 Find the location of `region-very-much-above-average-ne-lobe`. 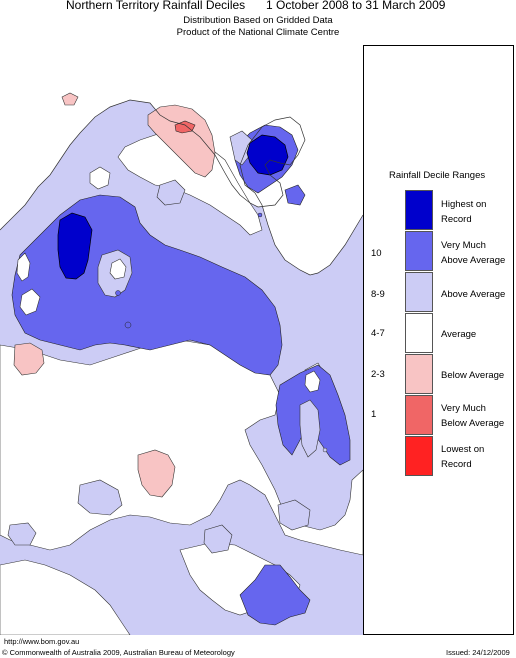

region-very-much-above-average-ne-lobe is located at coordinates (295, 195).